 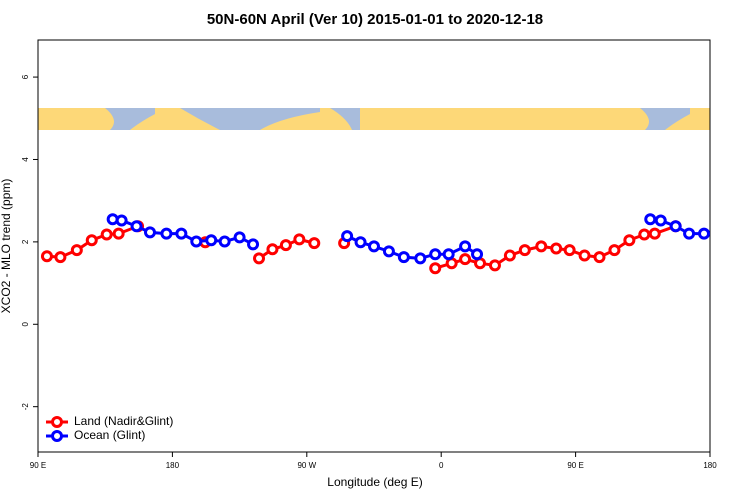 I want to click on y-tick-label: -2, so click(x=25, y=407).